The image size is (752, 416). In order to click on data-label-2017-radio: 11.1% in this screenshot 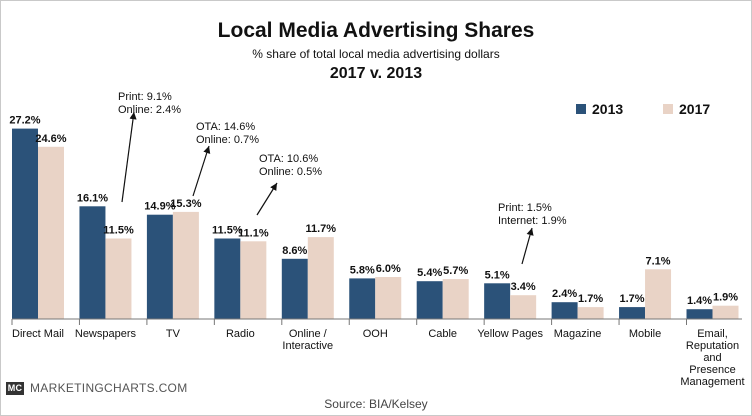, I will do `click(253, 233)`.